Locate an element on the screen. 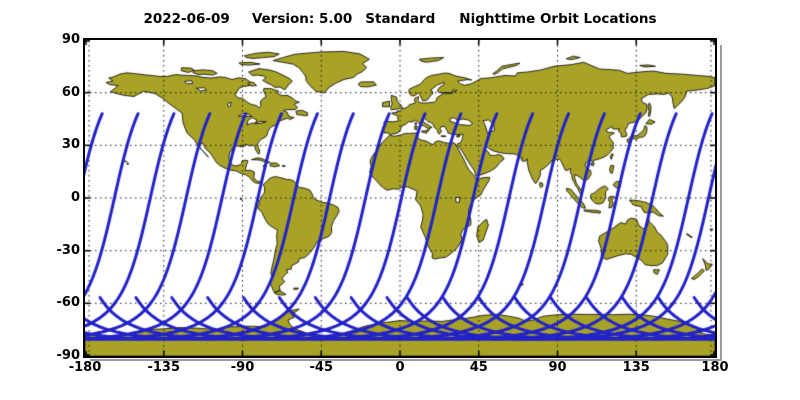 The image size is (800, 400). x-tick-label: -180 is located at coordinates (85, 367).